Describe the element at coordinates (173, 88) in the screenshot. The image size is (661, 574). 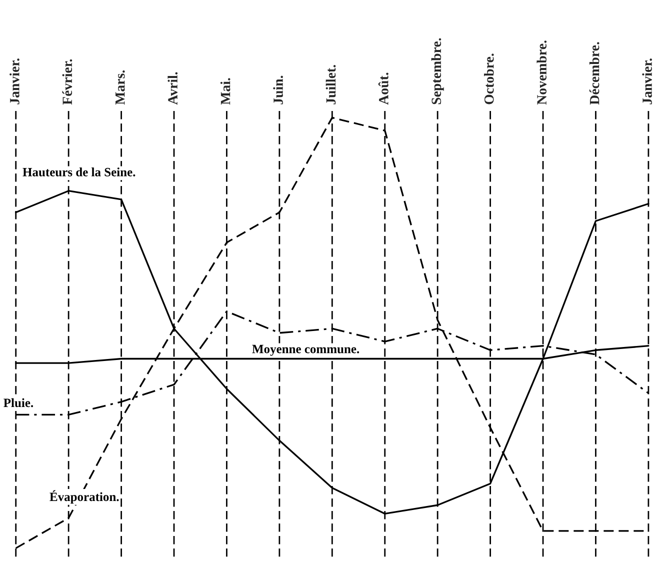
I see `x-tick-label: Avril.` at that location.